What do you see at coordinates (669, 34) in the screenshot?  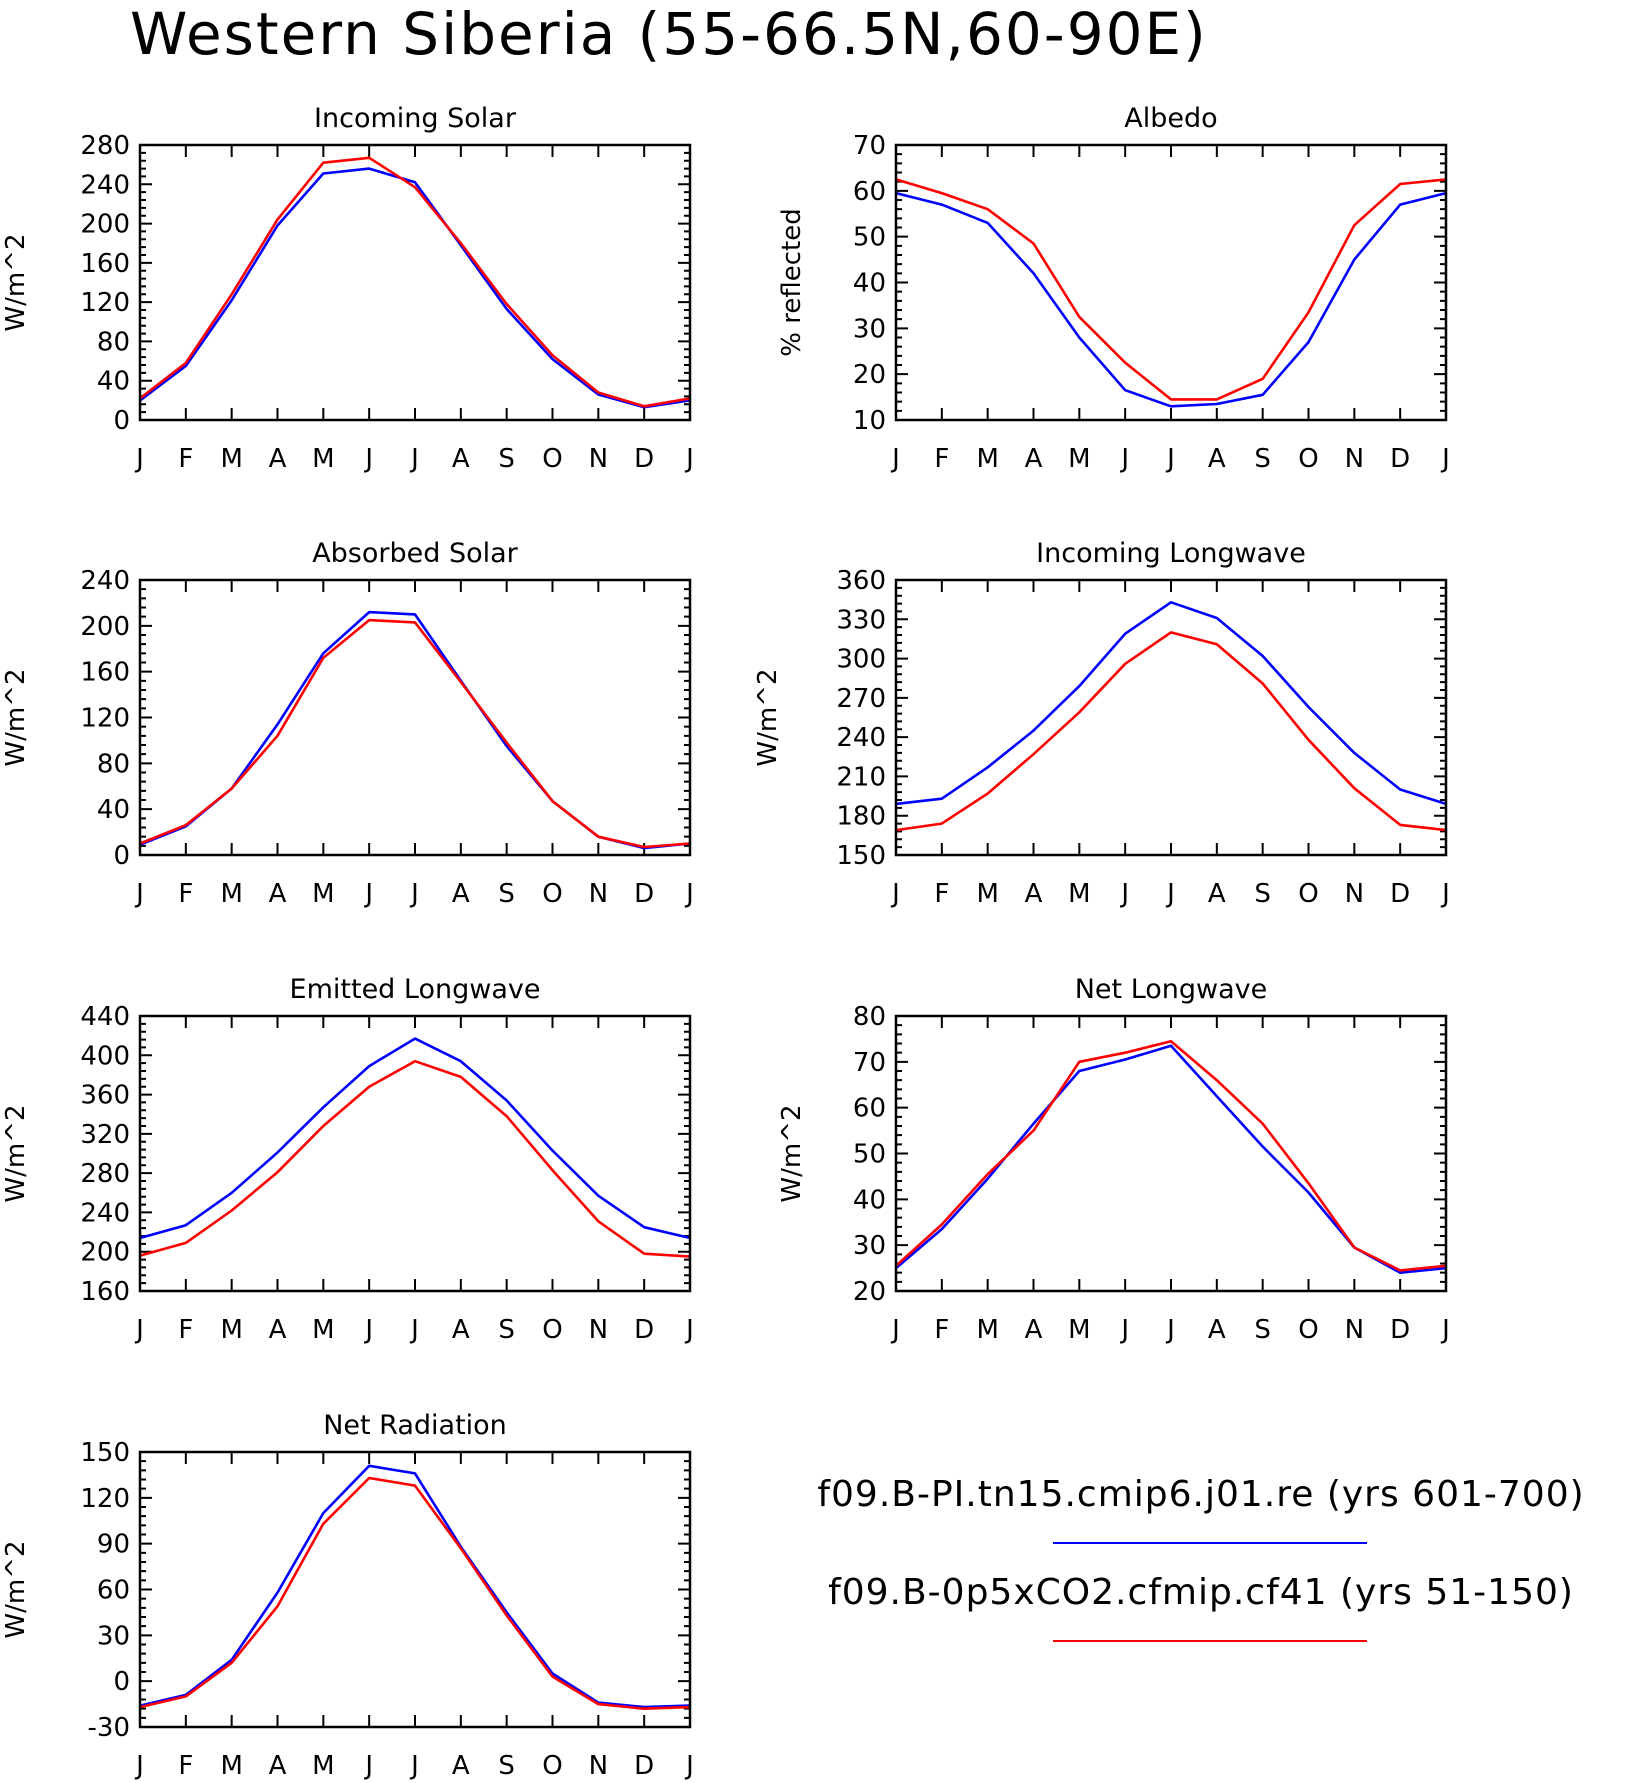 I see `figure-title: Western Siberia (55-66.5N,60-90E)` at bounding box center [669, 34].